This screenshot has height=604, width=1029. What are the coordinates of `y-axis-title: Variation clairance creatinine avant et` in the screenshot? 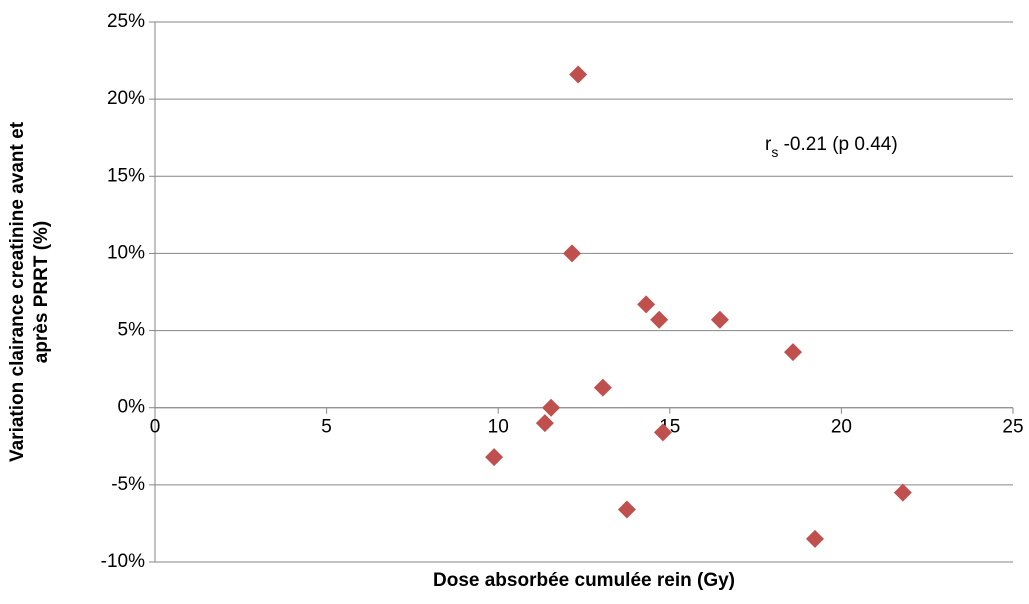 It's located at (17, 291).